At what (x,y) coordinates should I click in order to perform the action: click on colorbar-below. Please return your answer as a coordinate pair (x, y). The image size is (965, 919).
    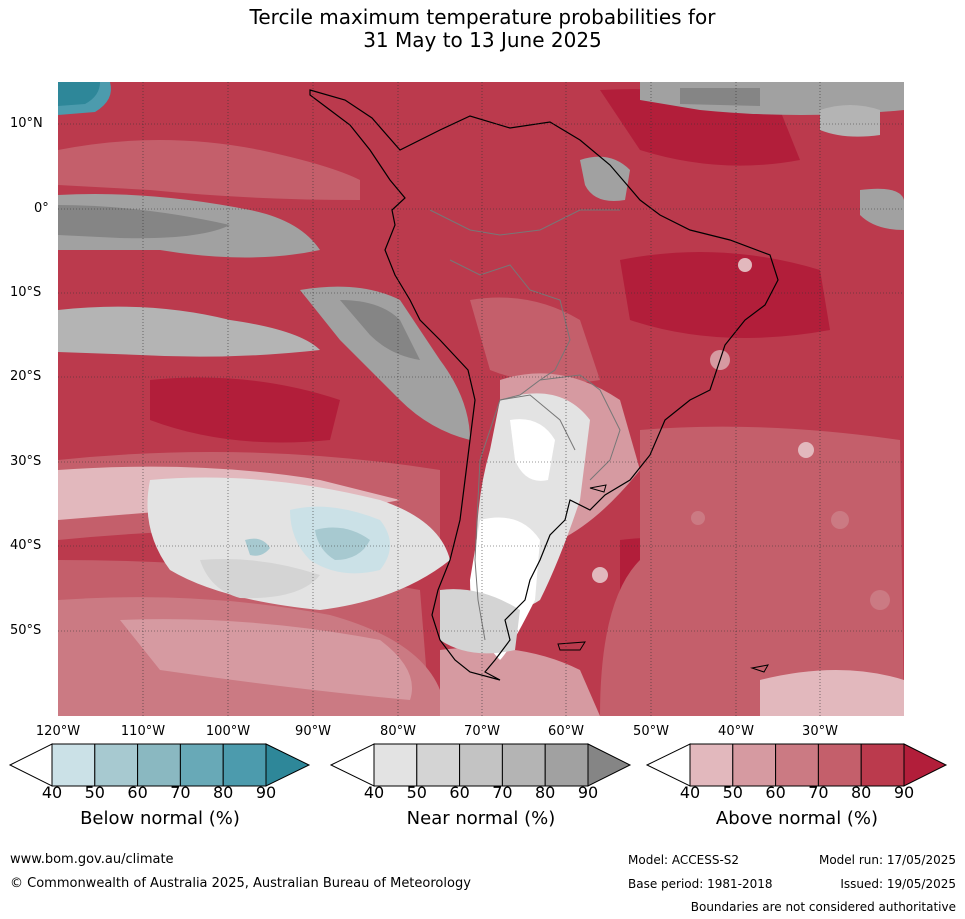
    Looking at the image, I should click on (159, 765).